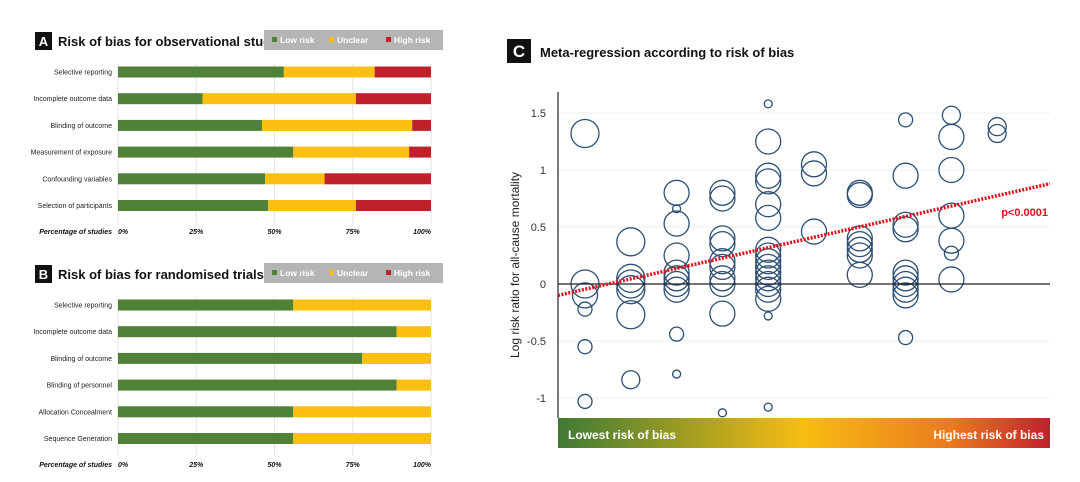 This screenshot has height=482, width=1080. Describe the element at coordinates (75, 206) in the screenshot. I see `category-label: Selection of participants` at that location.